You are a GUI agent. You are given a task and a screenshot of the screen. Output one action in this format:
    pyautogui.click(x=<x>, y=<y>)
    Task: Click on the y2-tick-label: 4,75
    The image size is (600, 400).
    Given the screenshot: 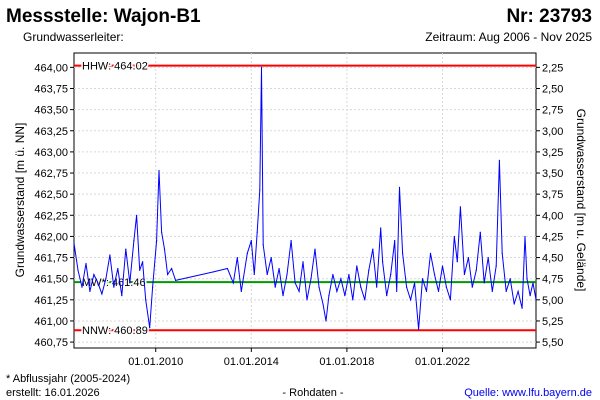 What is the action you would take?
    pyautogui.click(x=552, y=280)
    